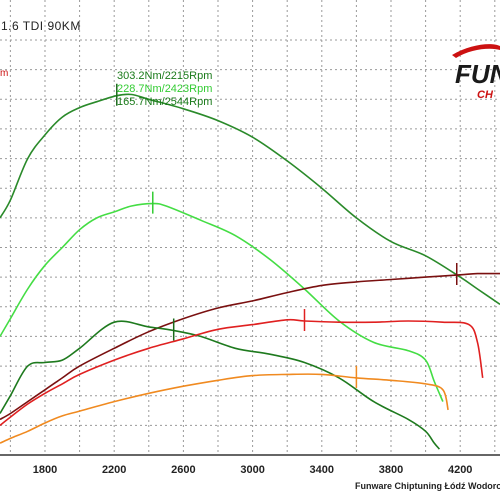 Image resolution: width=500 pixels, height=500 pixels. I want to click on x-tick-label: 1800, so click(45, 470).